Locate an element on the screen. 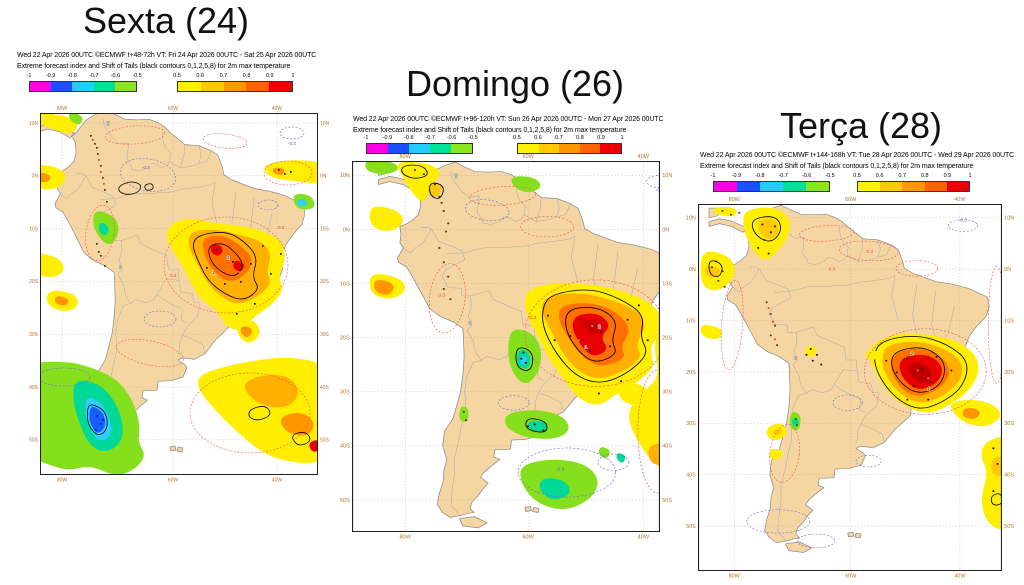  legend-tick: 0.7 is located at coordinates (223, 76).